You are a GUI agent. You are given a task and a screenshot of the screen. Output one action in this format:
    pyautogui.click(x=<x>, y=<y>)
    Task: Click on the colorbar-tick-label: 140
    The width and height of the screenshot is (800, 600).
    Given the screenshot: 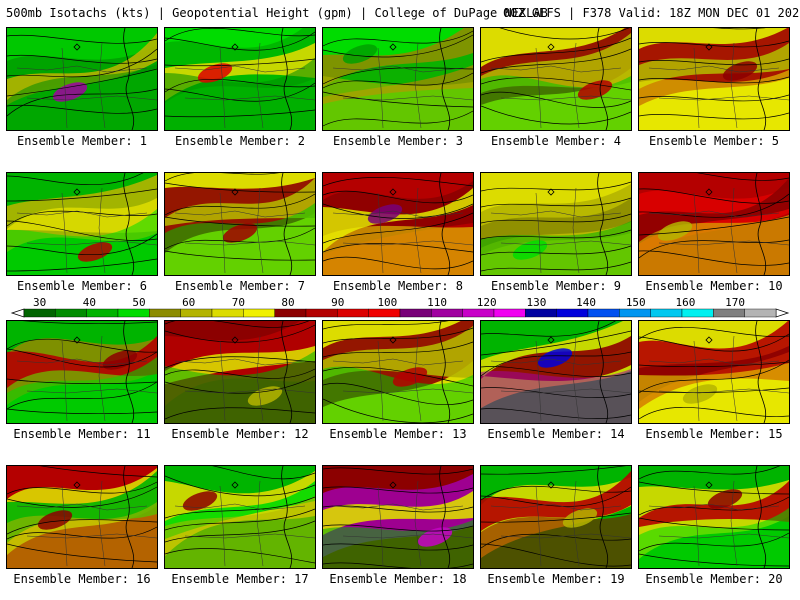 What is the action you would take?
    pyautogui.click(x=586, y=302)
    